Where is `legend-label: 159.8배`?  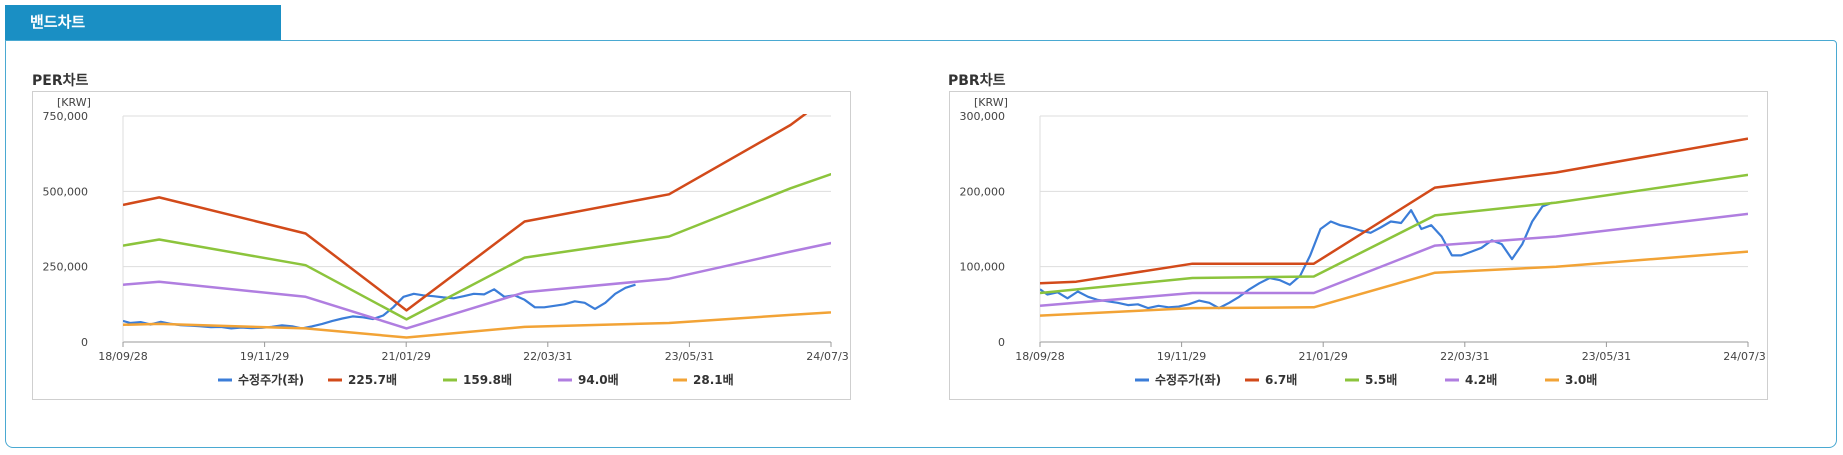
legend-label: 159.8배 is located at coordinates (487, 379).